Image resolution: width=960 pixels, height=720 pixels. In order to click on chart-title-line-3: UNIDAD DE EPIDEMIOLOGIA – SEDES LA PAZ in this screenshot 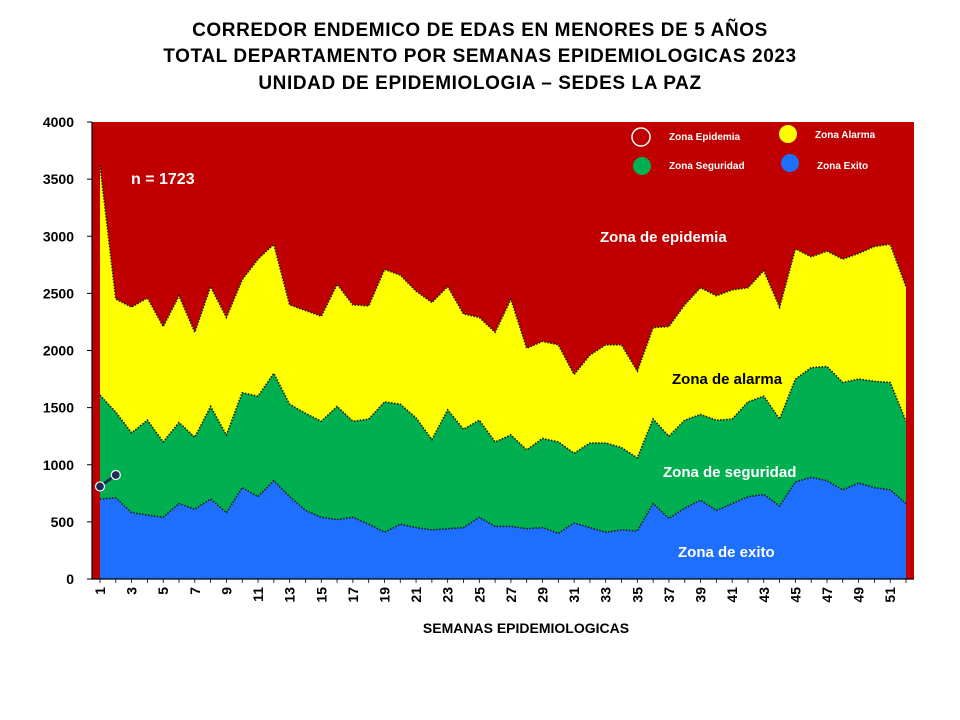, I will do `click(480, 83)`.